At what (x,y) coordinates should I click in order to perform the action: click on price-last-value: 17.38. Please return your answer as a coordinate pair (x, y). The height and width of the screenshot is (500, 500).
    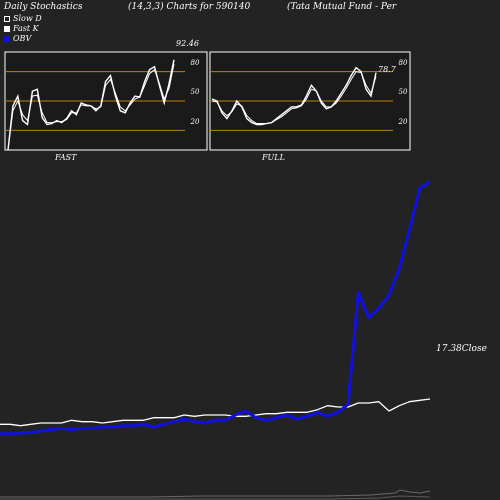
    Looking at the image, I should click on (449, 349).